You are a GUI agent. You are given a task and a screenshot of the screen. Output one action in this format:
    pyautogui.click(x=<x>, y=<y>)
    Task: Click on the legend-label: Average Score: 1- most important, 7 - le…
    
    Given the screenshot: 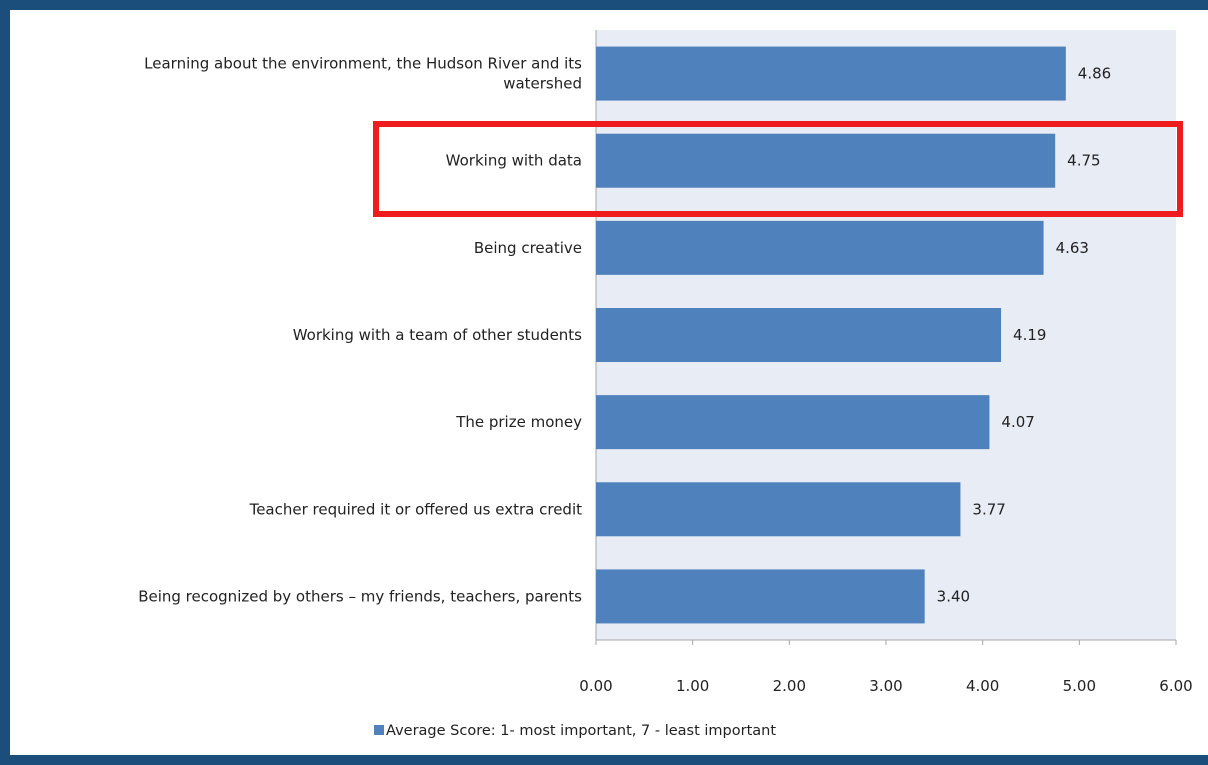 What is the action you would take?
    pyautogui.click(x=581, y=731)
    